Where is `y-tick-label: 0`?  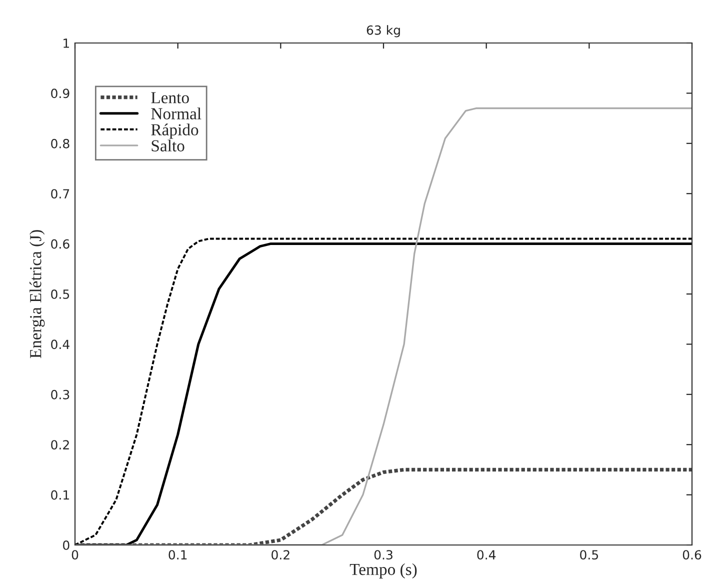 y-tick-label: 0 is located at coordinates (66, 545).